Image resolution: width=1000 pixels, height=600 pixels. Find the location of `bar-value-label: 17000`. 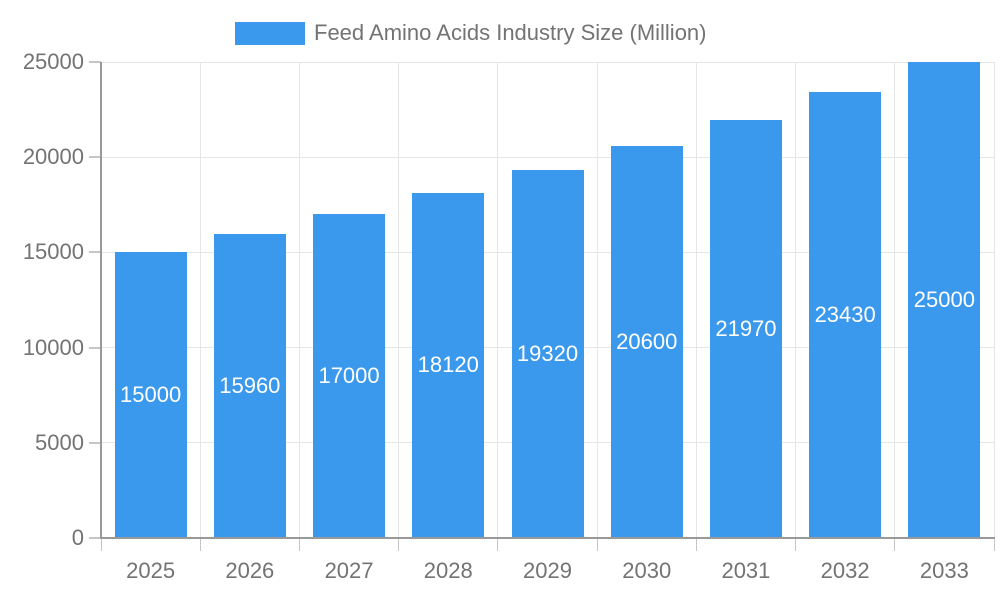

bar-value-label: 17000 is located at coordinates (349, 376).